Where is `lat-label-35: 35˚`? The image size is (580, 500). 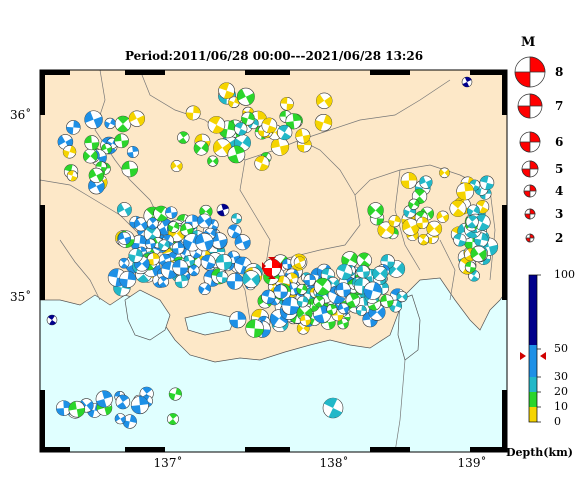 lat-label-35: 35˚ is located at coordinates (21, 297).